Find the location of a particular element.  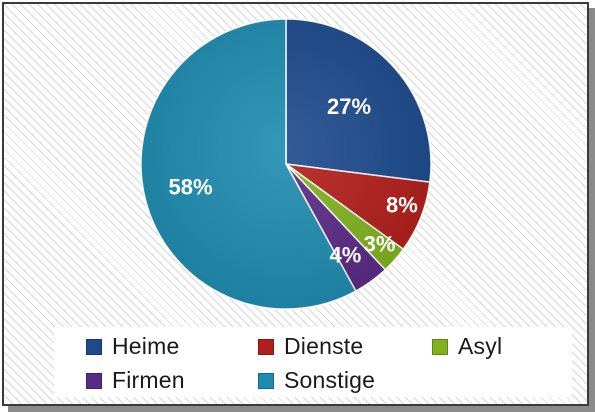

data-label-heime: 27% is located at coordinates (349, 106).